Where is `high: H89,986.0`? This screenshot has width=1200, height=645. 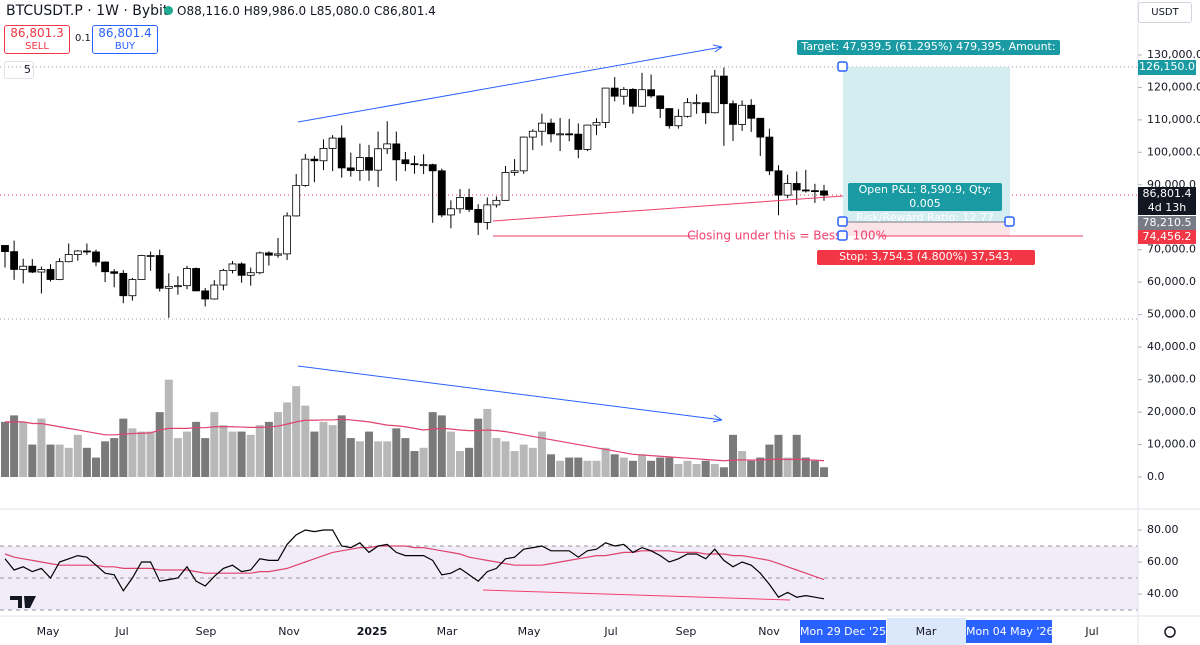 high: H89,986.0 is located at coordinates (275, 11).